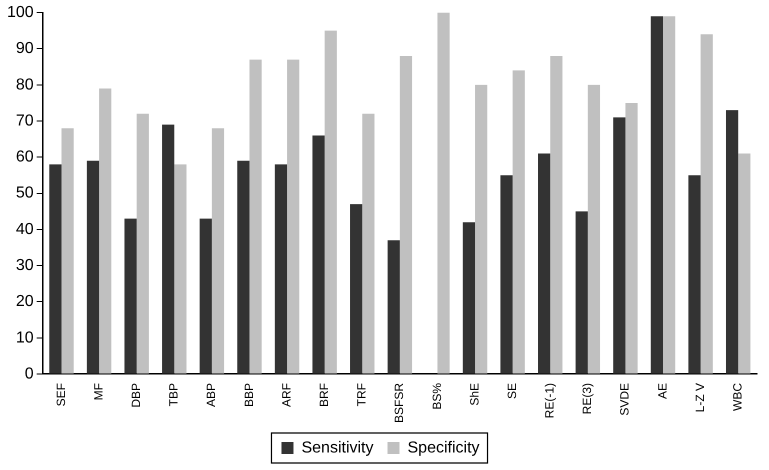 The width and height of the screenshot is (769, 470). What do you see at coordinates (587, 398) in the screenshot?
I see `x-tick-label: RE(3)` at bounding box center [587, 398].